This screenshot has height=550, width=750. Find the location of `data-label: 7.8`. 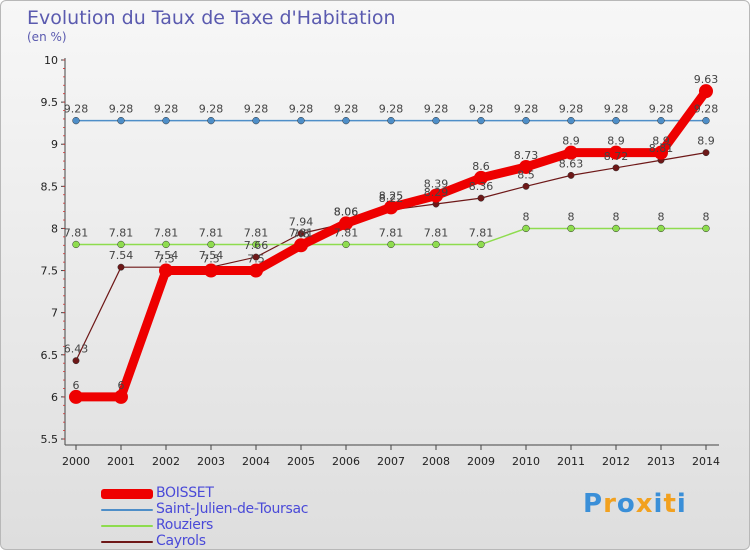

data-label: 7.8 is located at coordinates (301, 233).